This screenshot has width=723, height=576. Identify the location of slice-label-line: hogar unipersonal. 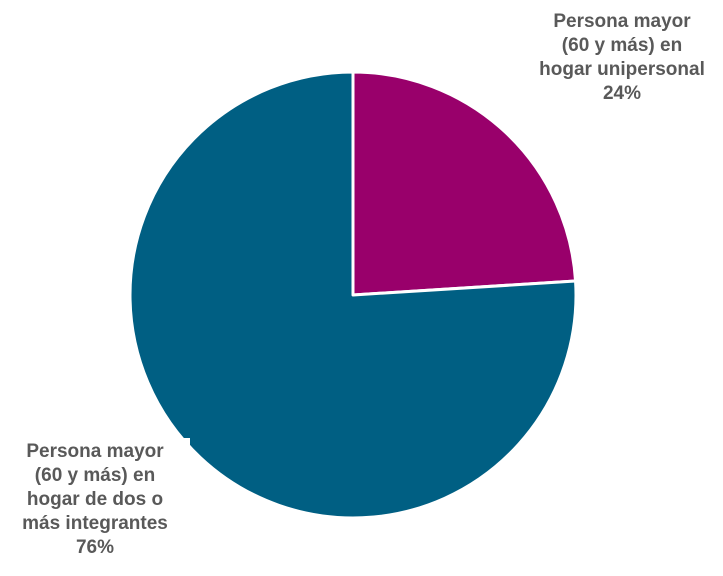
(622, 69).